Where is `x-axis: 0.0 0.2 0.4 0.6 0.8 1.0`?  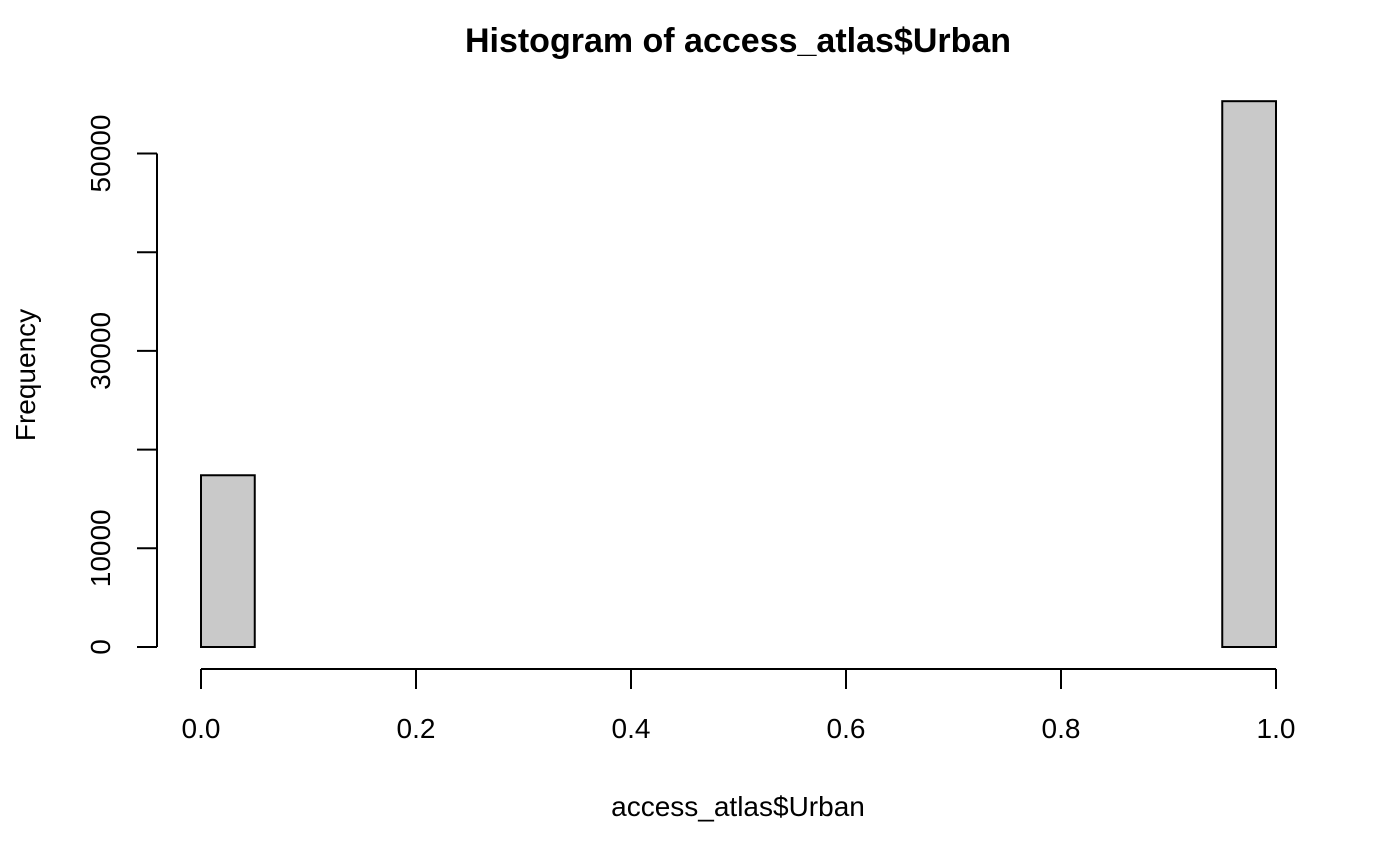 x-axis: 0.0 0.2 0.4 0.6 0.8 1.0 is located at coordinates (739, 706).